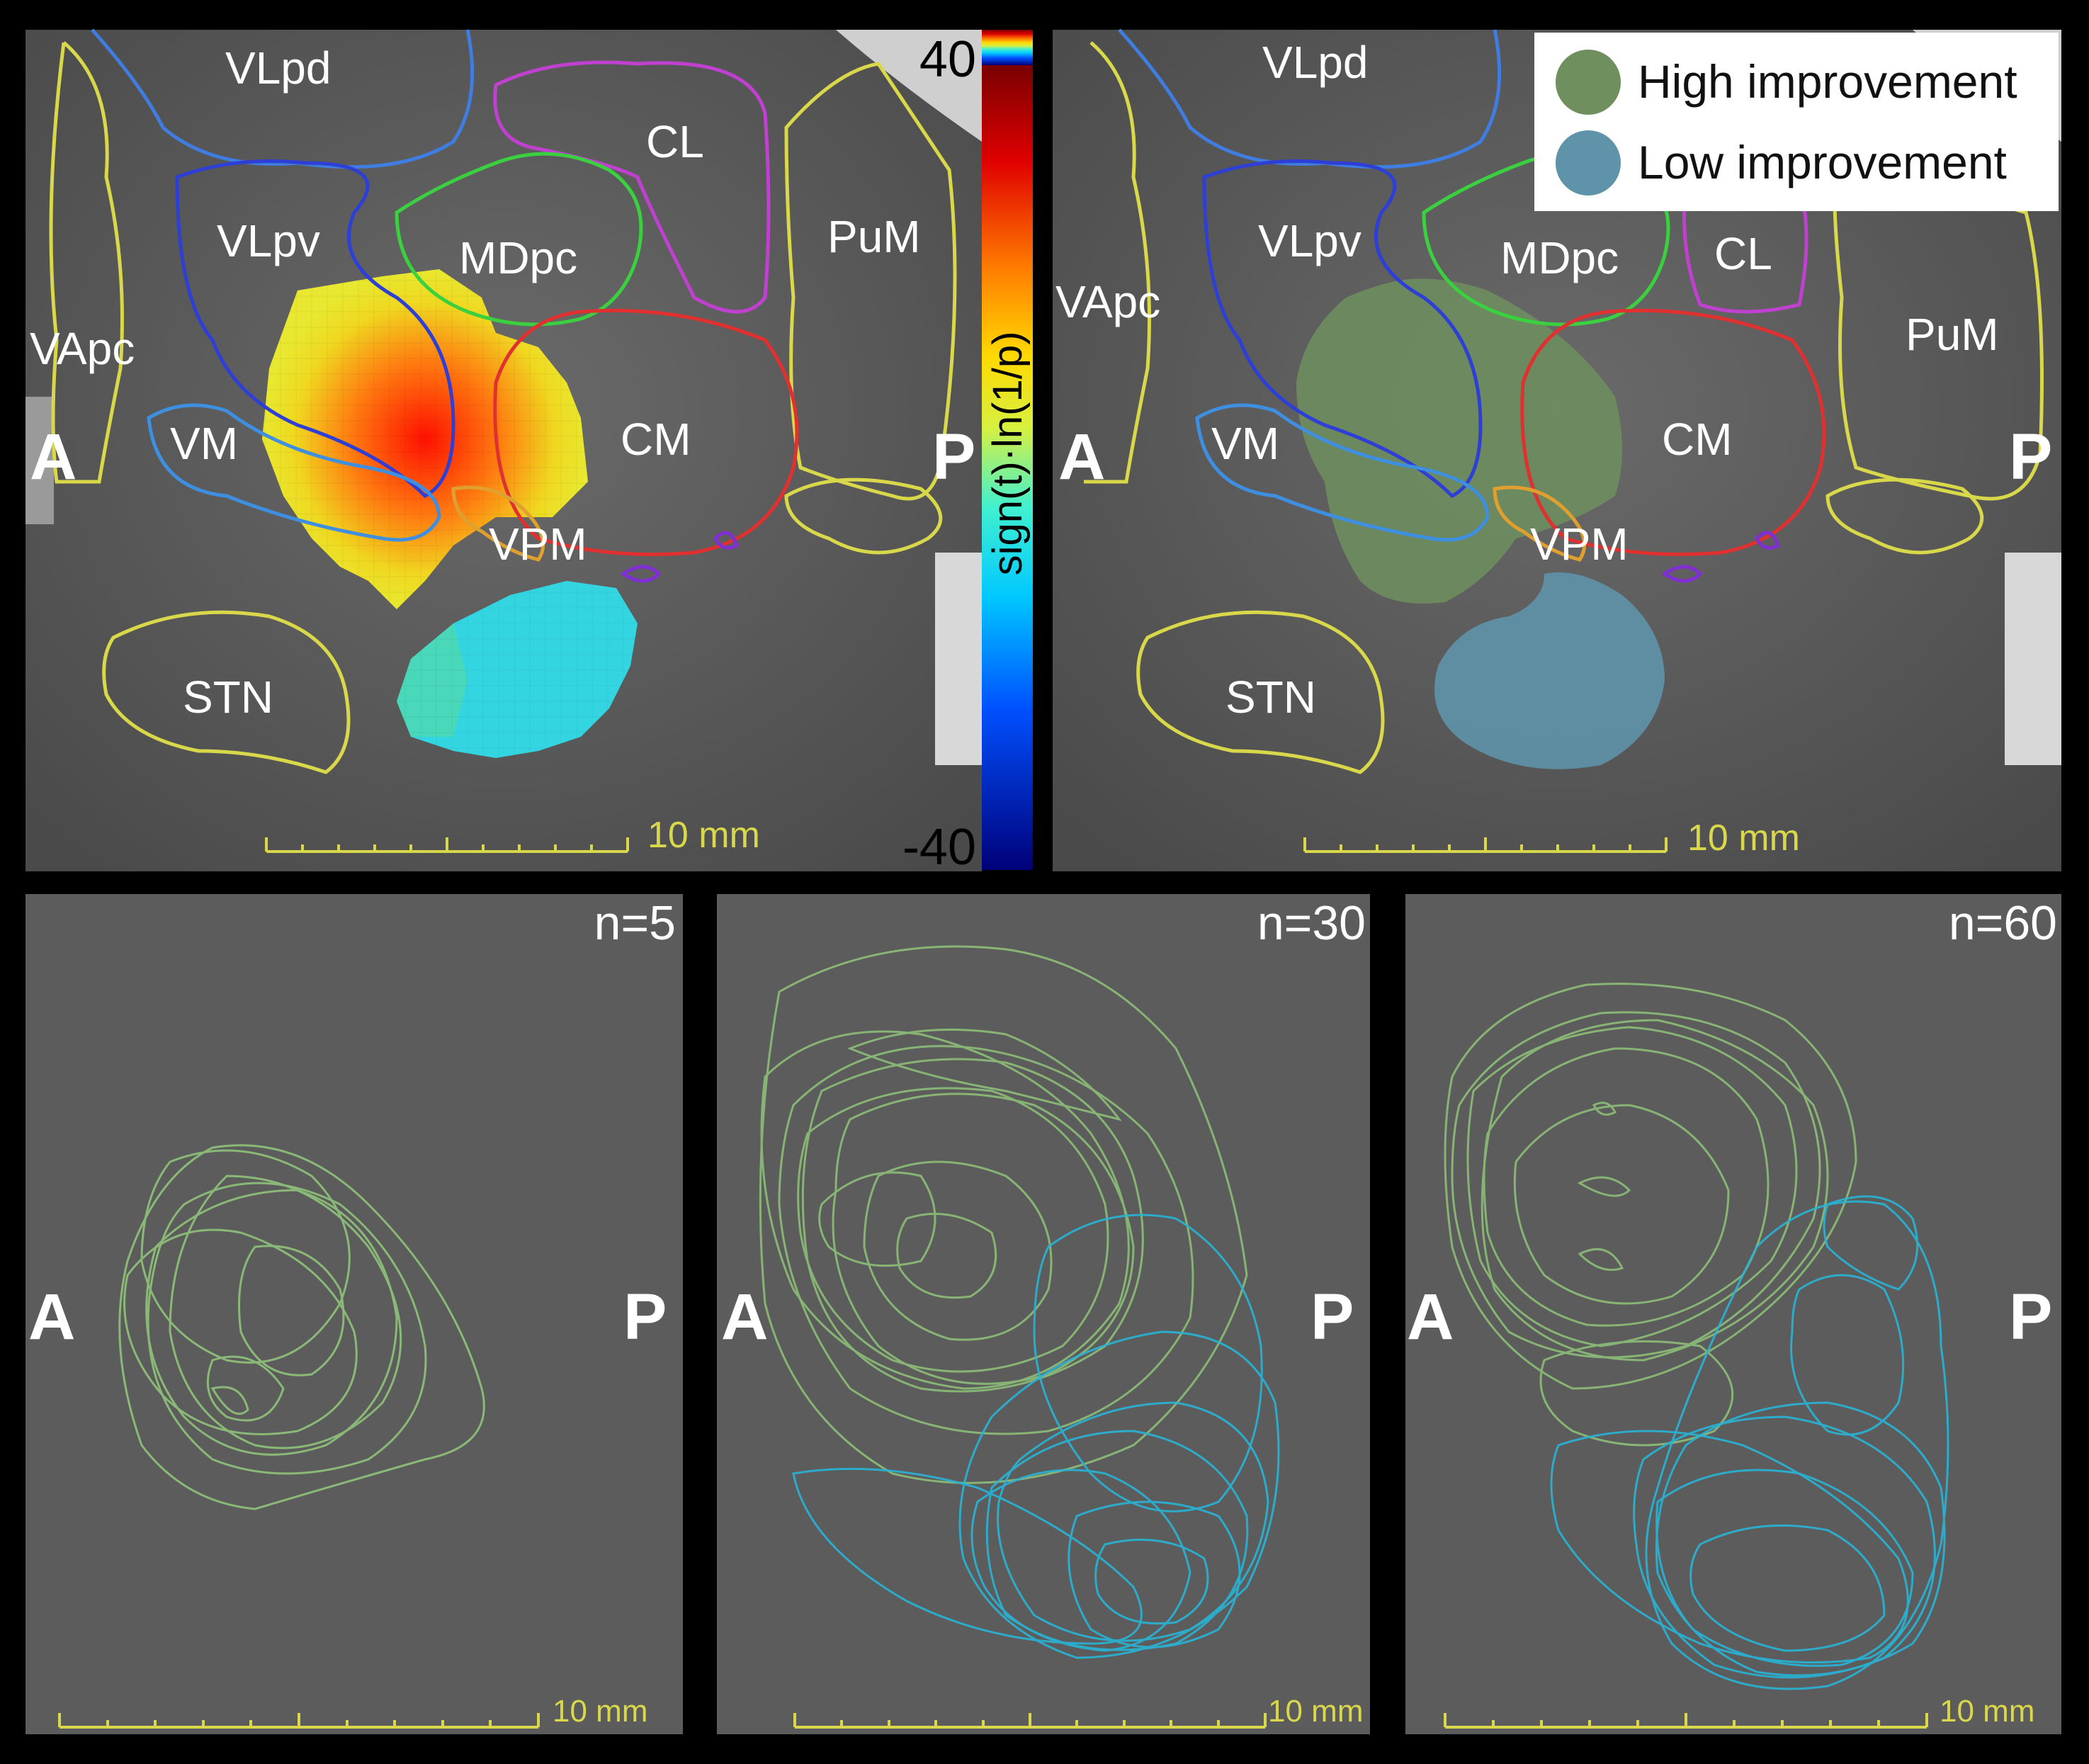  I want to click on panel-bottom-n60: n=60 A P 10 mm, so click(1733, 1314).